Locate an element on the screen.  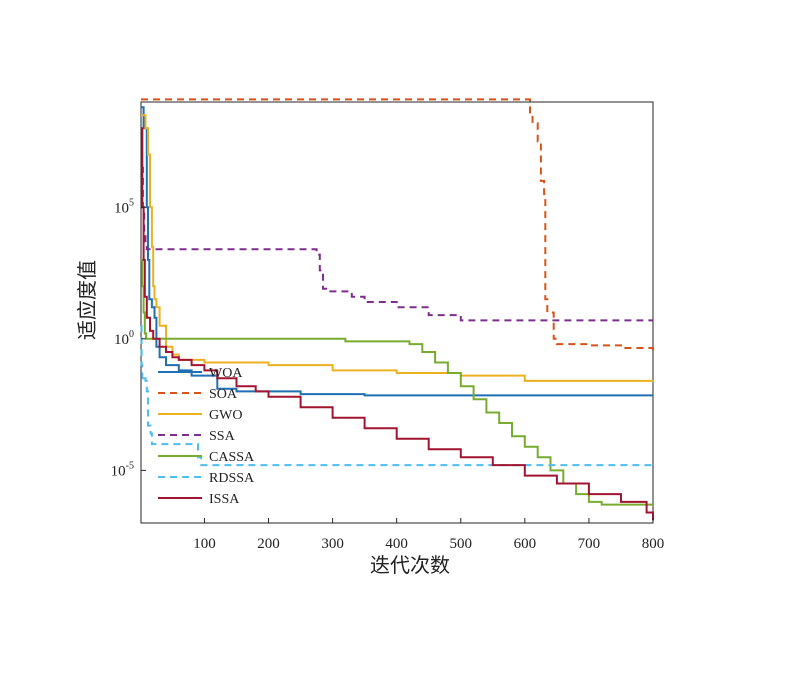
legend-label-issa: ISSA is located at coordinates (224, 499).